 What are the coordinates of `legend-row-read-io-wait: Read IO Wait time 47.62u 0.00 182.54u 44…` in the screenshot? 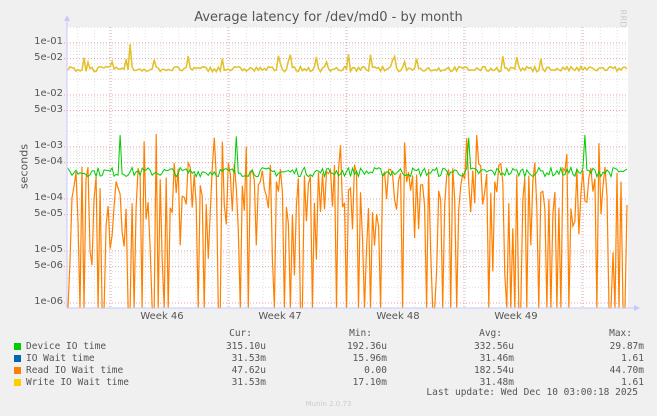 It's located at (328, 371).